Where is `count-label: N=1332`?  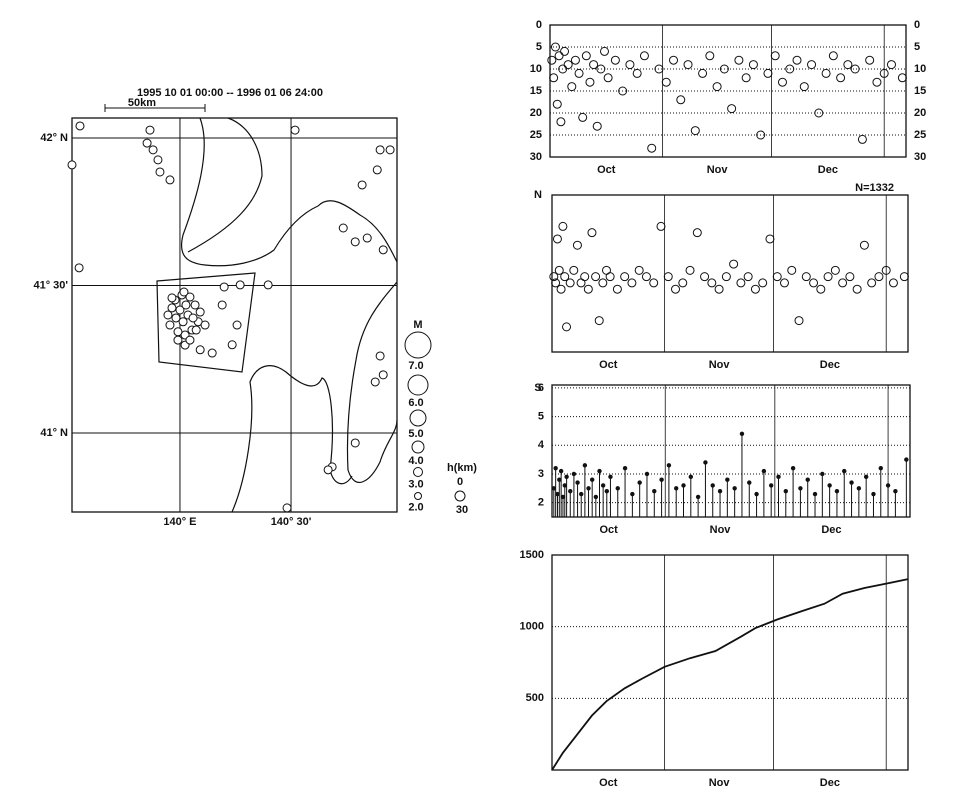
count-label: N=1332 is located at coordinates (874, 188).